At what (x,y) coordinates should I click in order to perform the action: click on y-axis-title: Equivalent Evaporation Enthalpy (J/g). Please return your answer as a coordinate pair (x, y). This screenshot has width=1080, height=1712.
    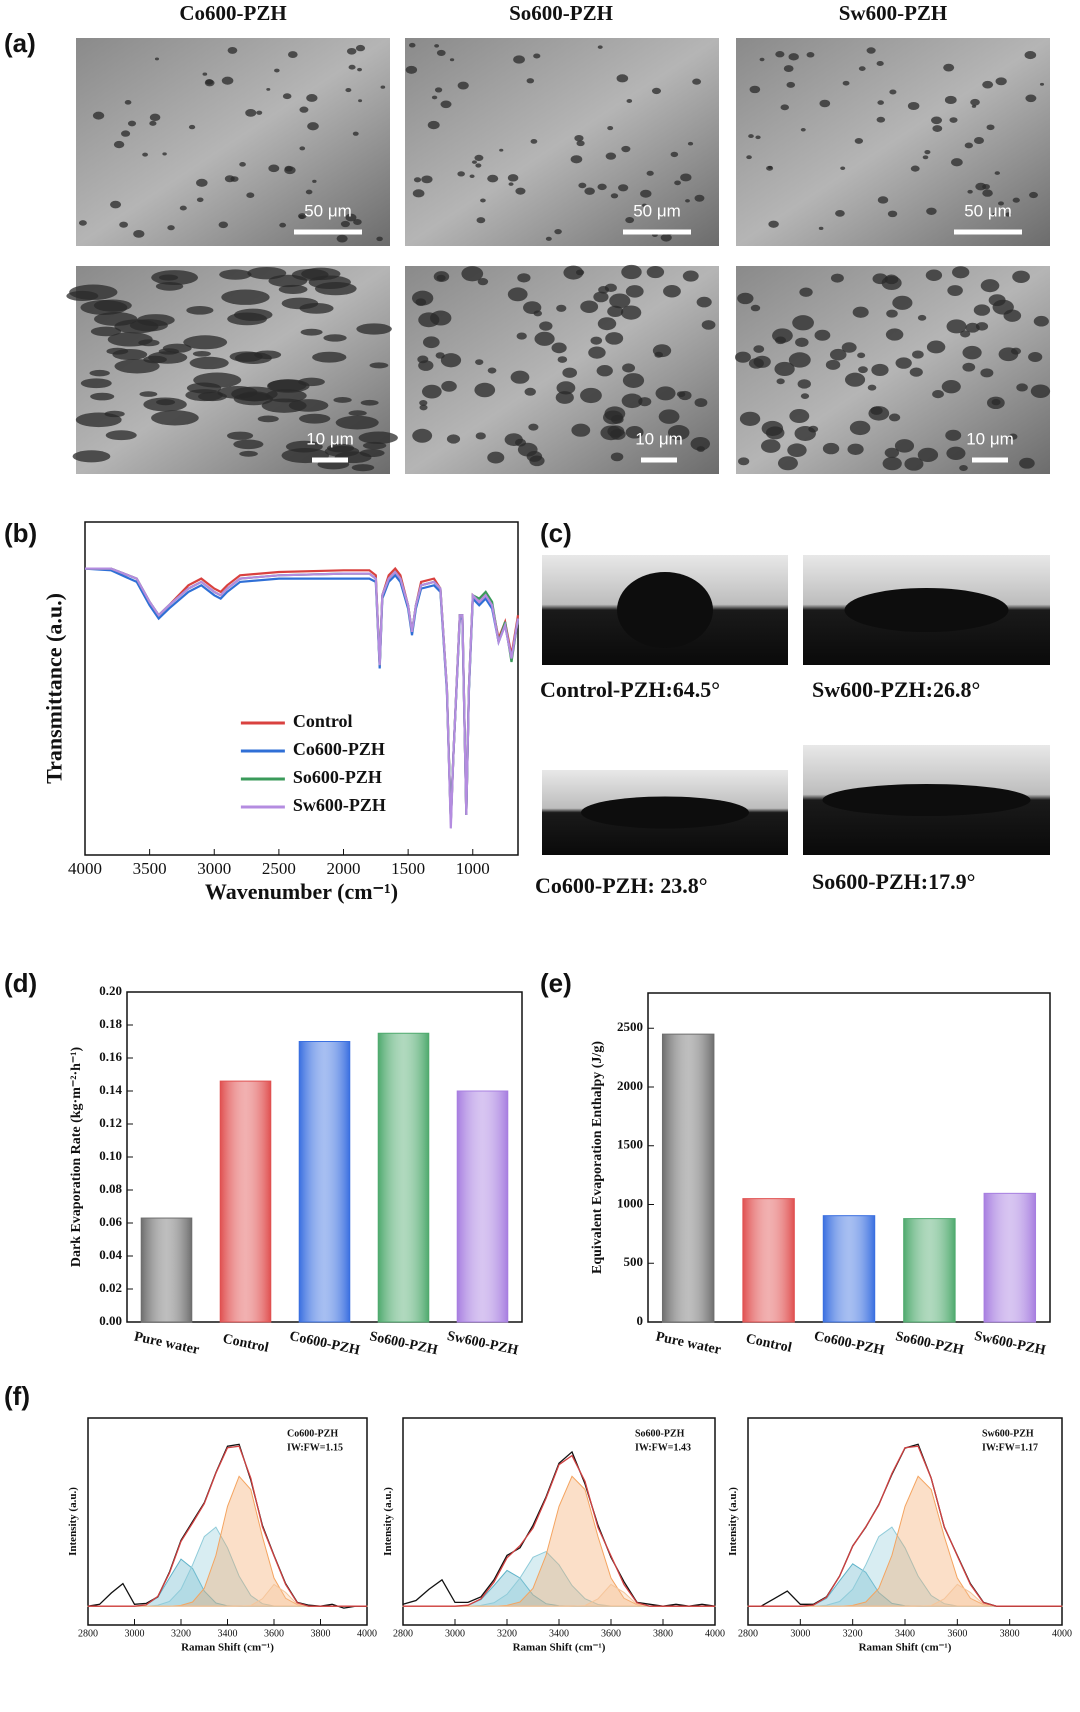
    Looking at the image, I should click on (597, 1157).